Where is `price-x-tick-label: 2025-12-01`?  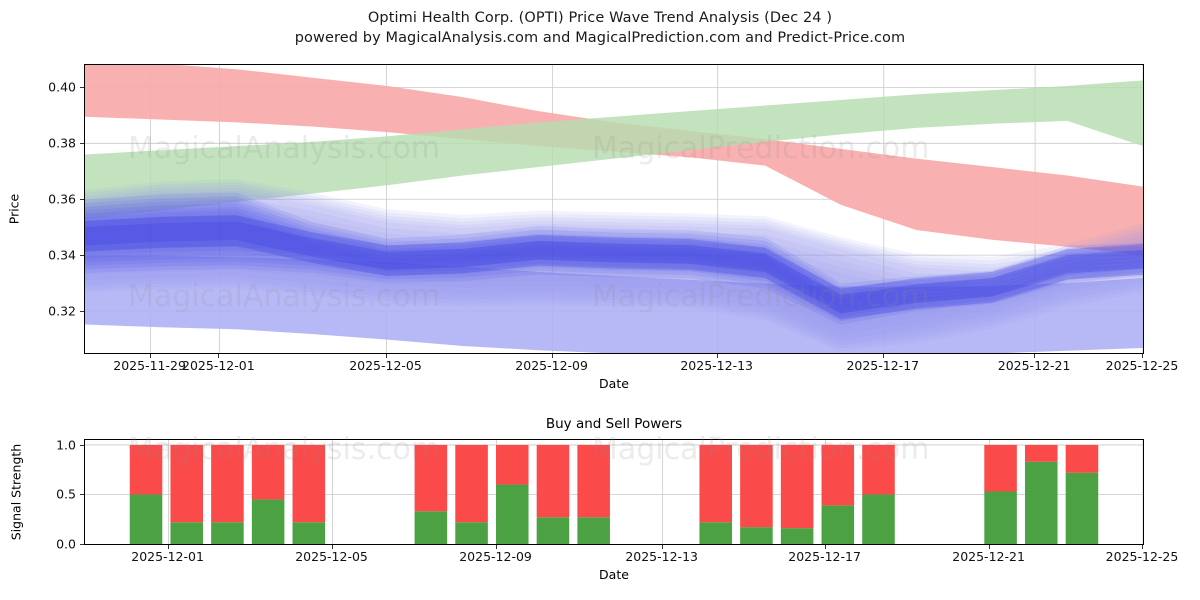
price-x-tick-label: 2025-12-01 is located at coordinates (218, 365).